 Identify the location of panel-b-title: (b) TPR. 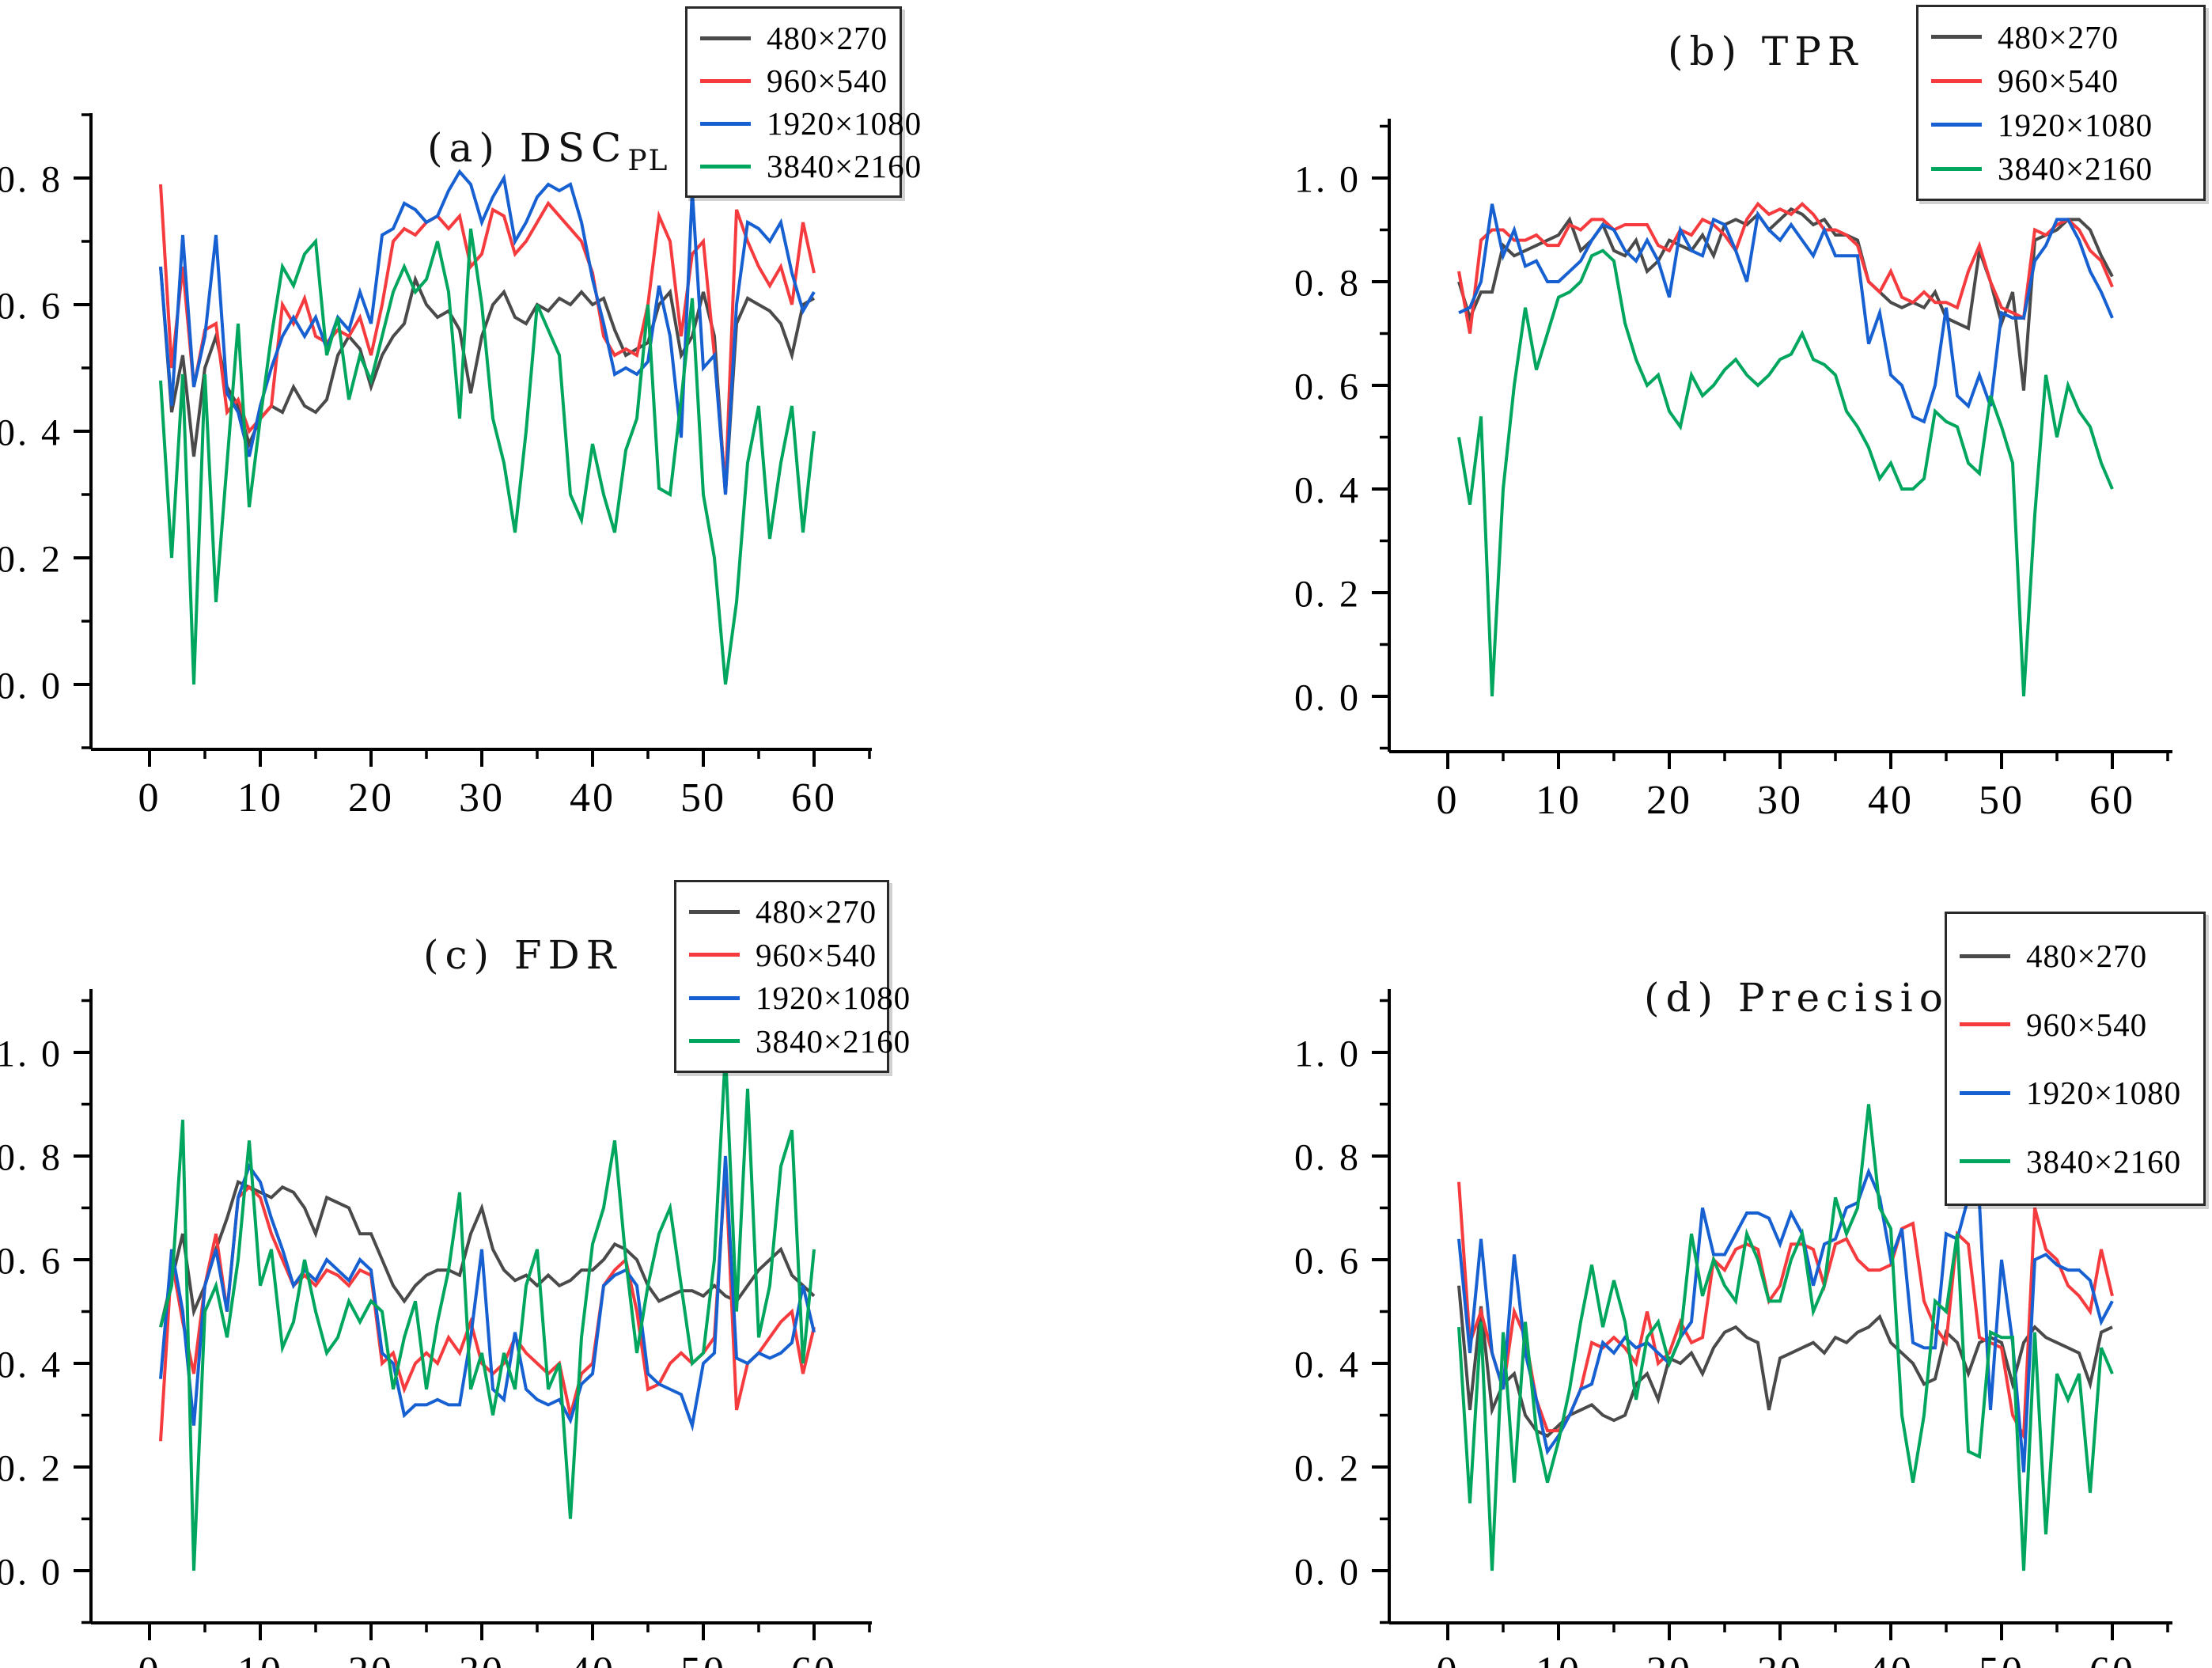
(1766, 51).